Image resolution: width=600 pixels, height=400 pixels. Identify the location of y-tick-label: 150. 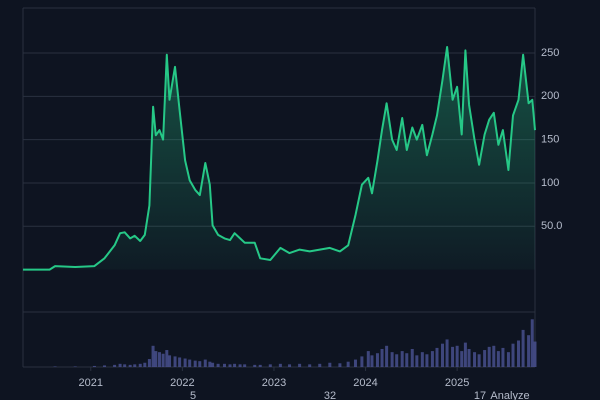
(550, 140).